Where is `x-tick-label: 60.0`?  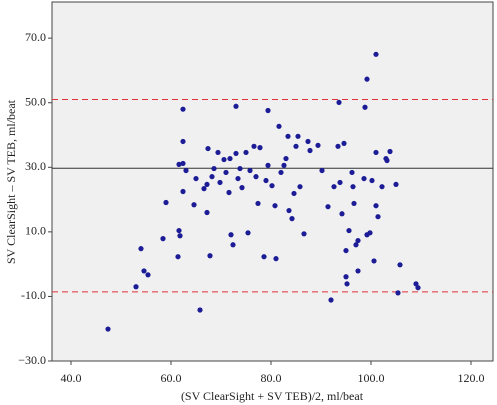
x-tick-label: 60.0 is located at coordinates (171, 378).